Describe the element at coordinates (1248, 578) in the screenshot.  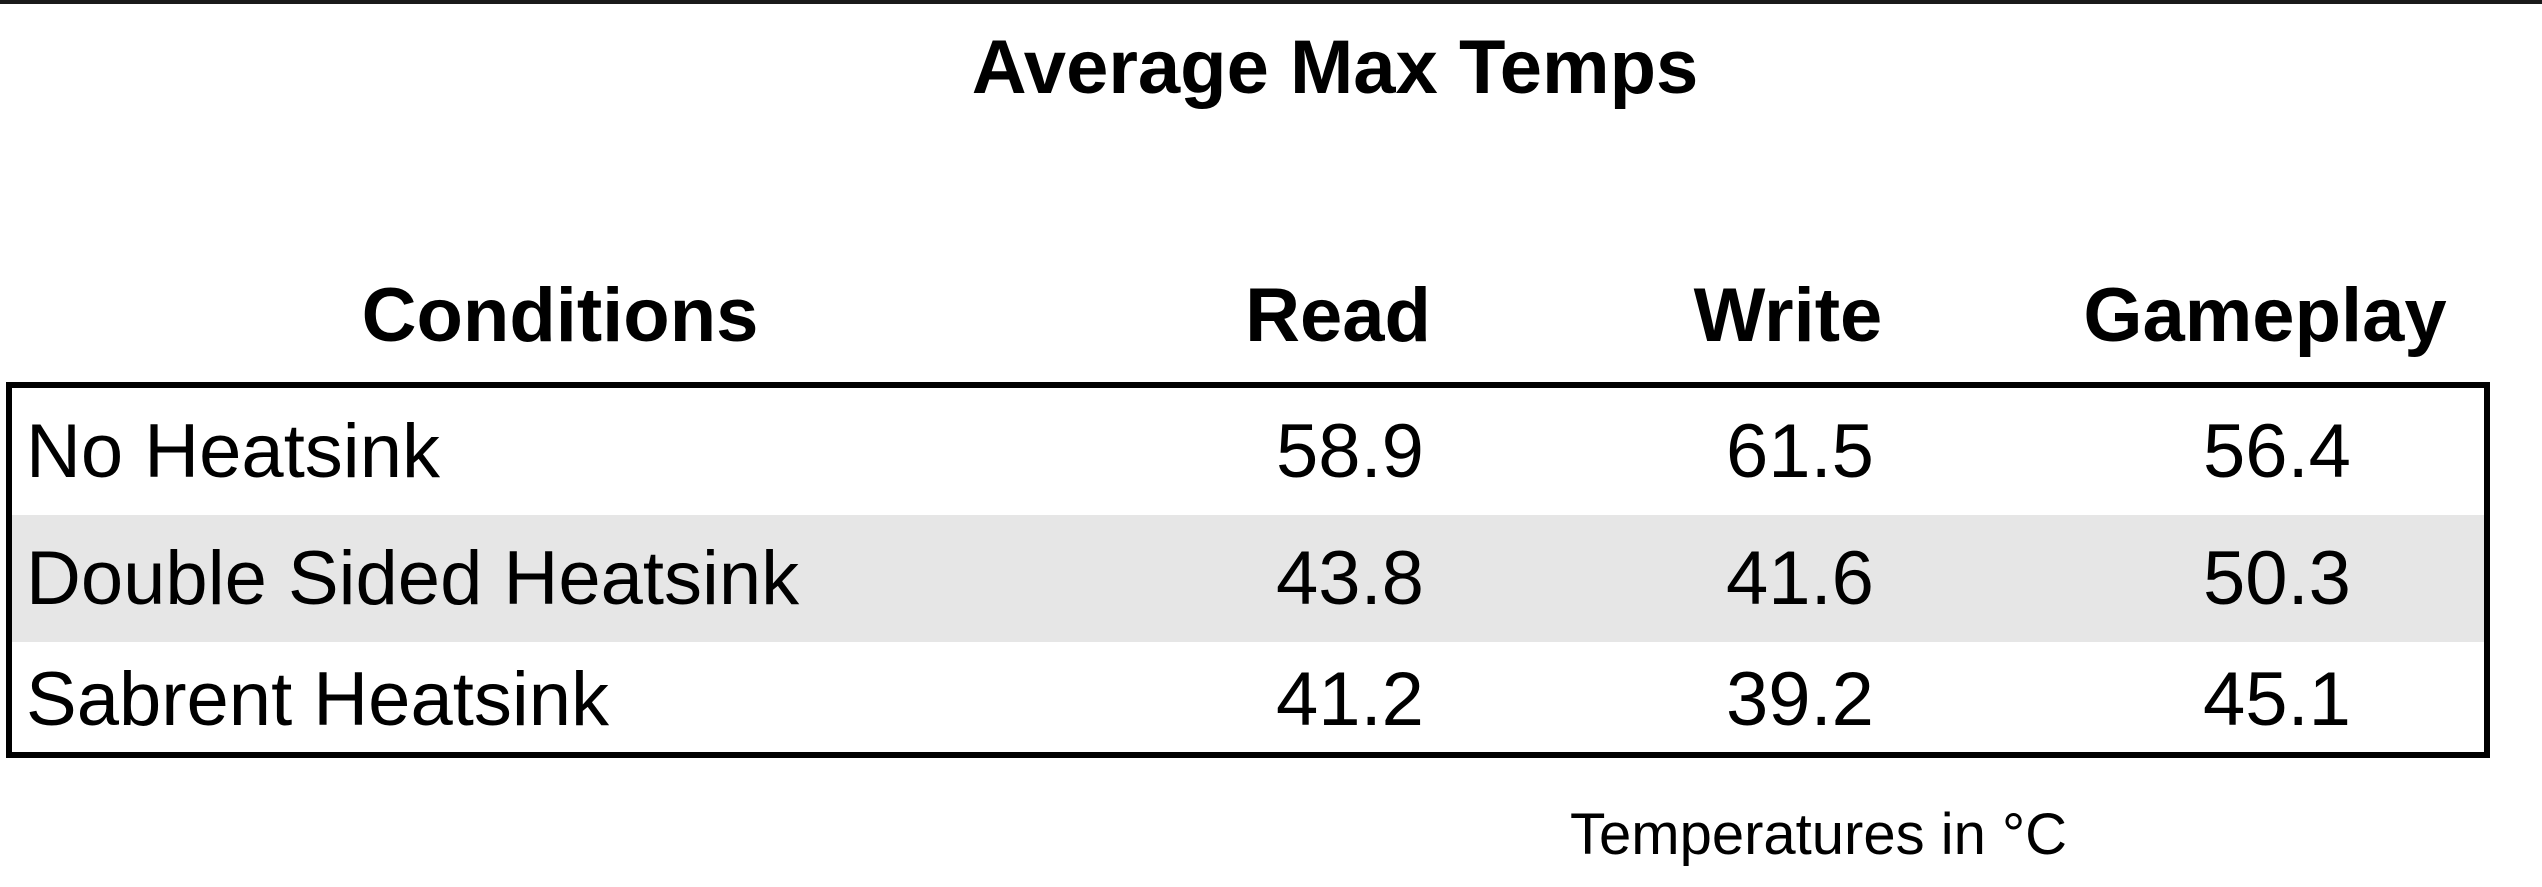
I see `table-row: Double Sided Heatsink 43.8 41.6 50.3` at that location.